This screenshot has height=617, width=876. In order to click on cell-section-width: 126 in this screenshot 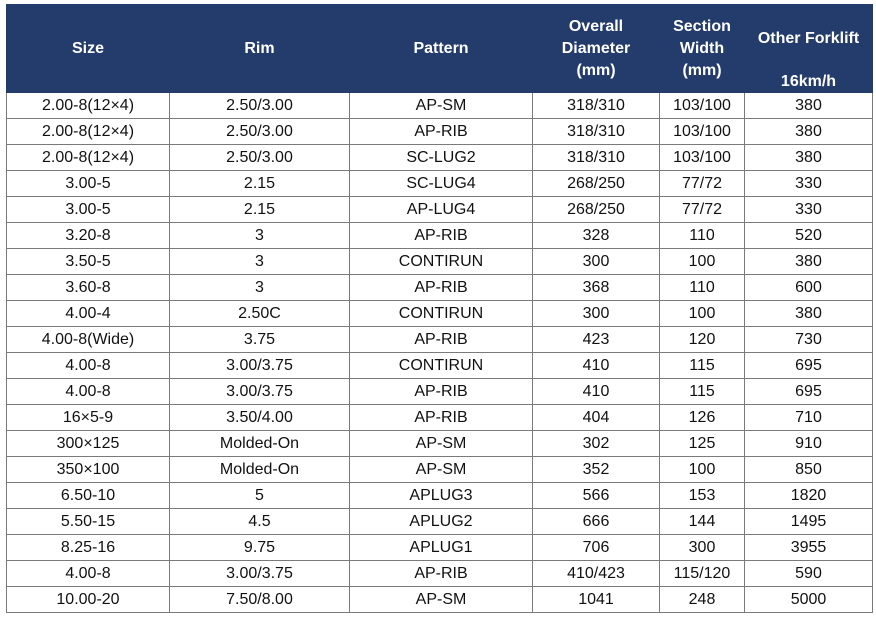, I will do `click(702, 417)`.